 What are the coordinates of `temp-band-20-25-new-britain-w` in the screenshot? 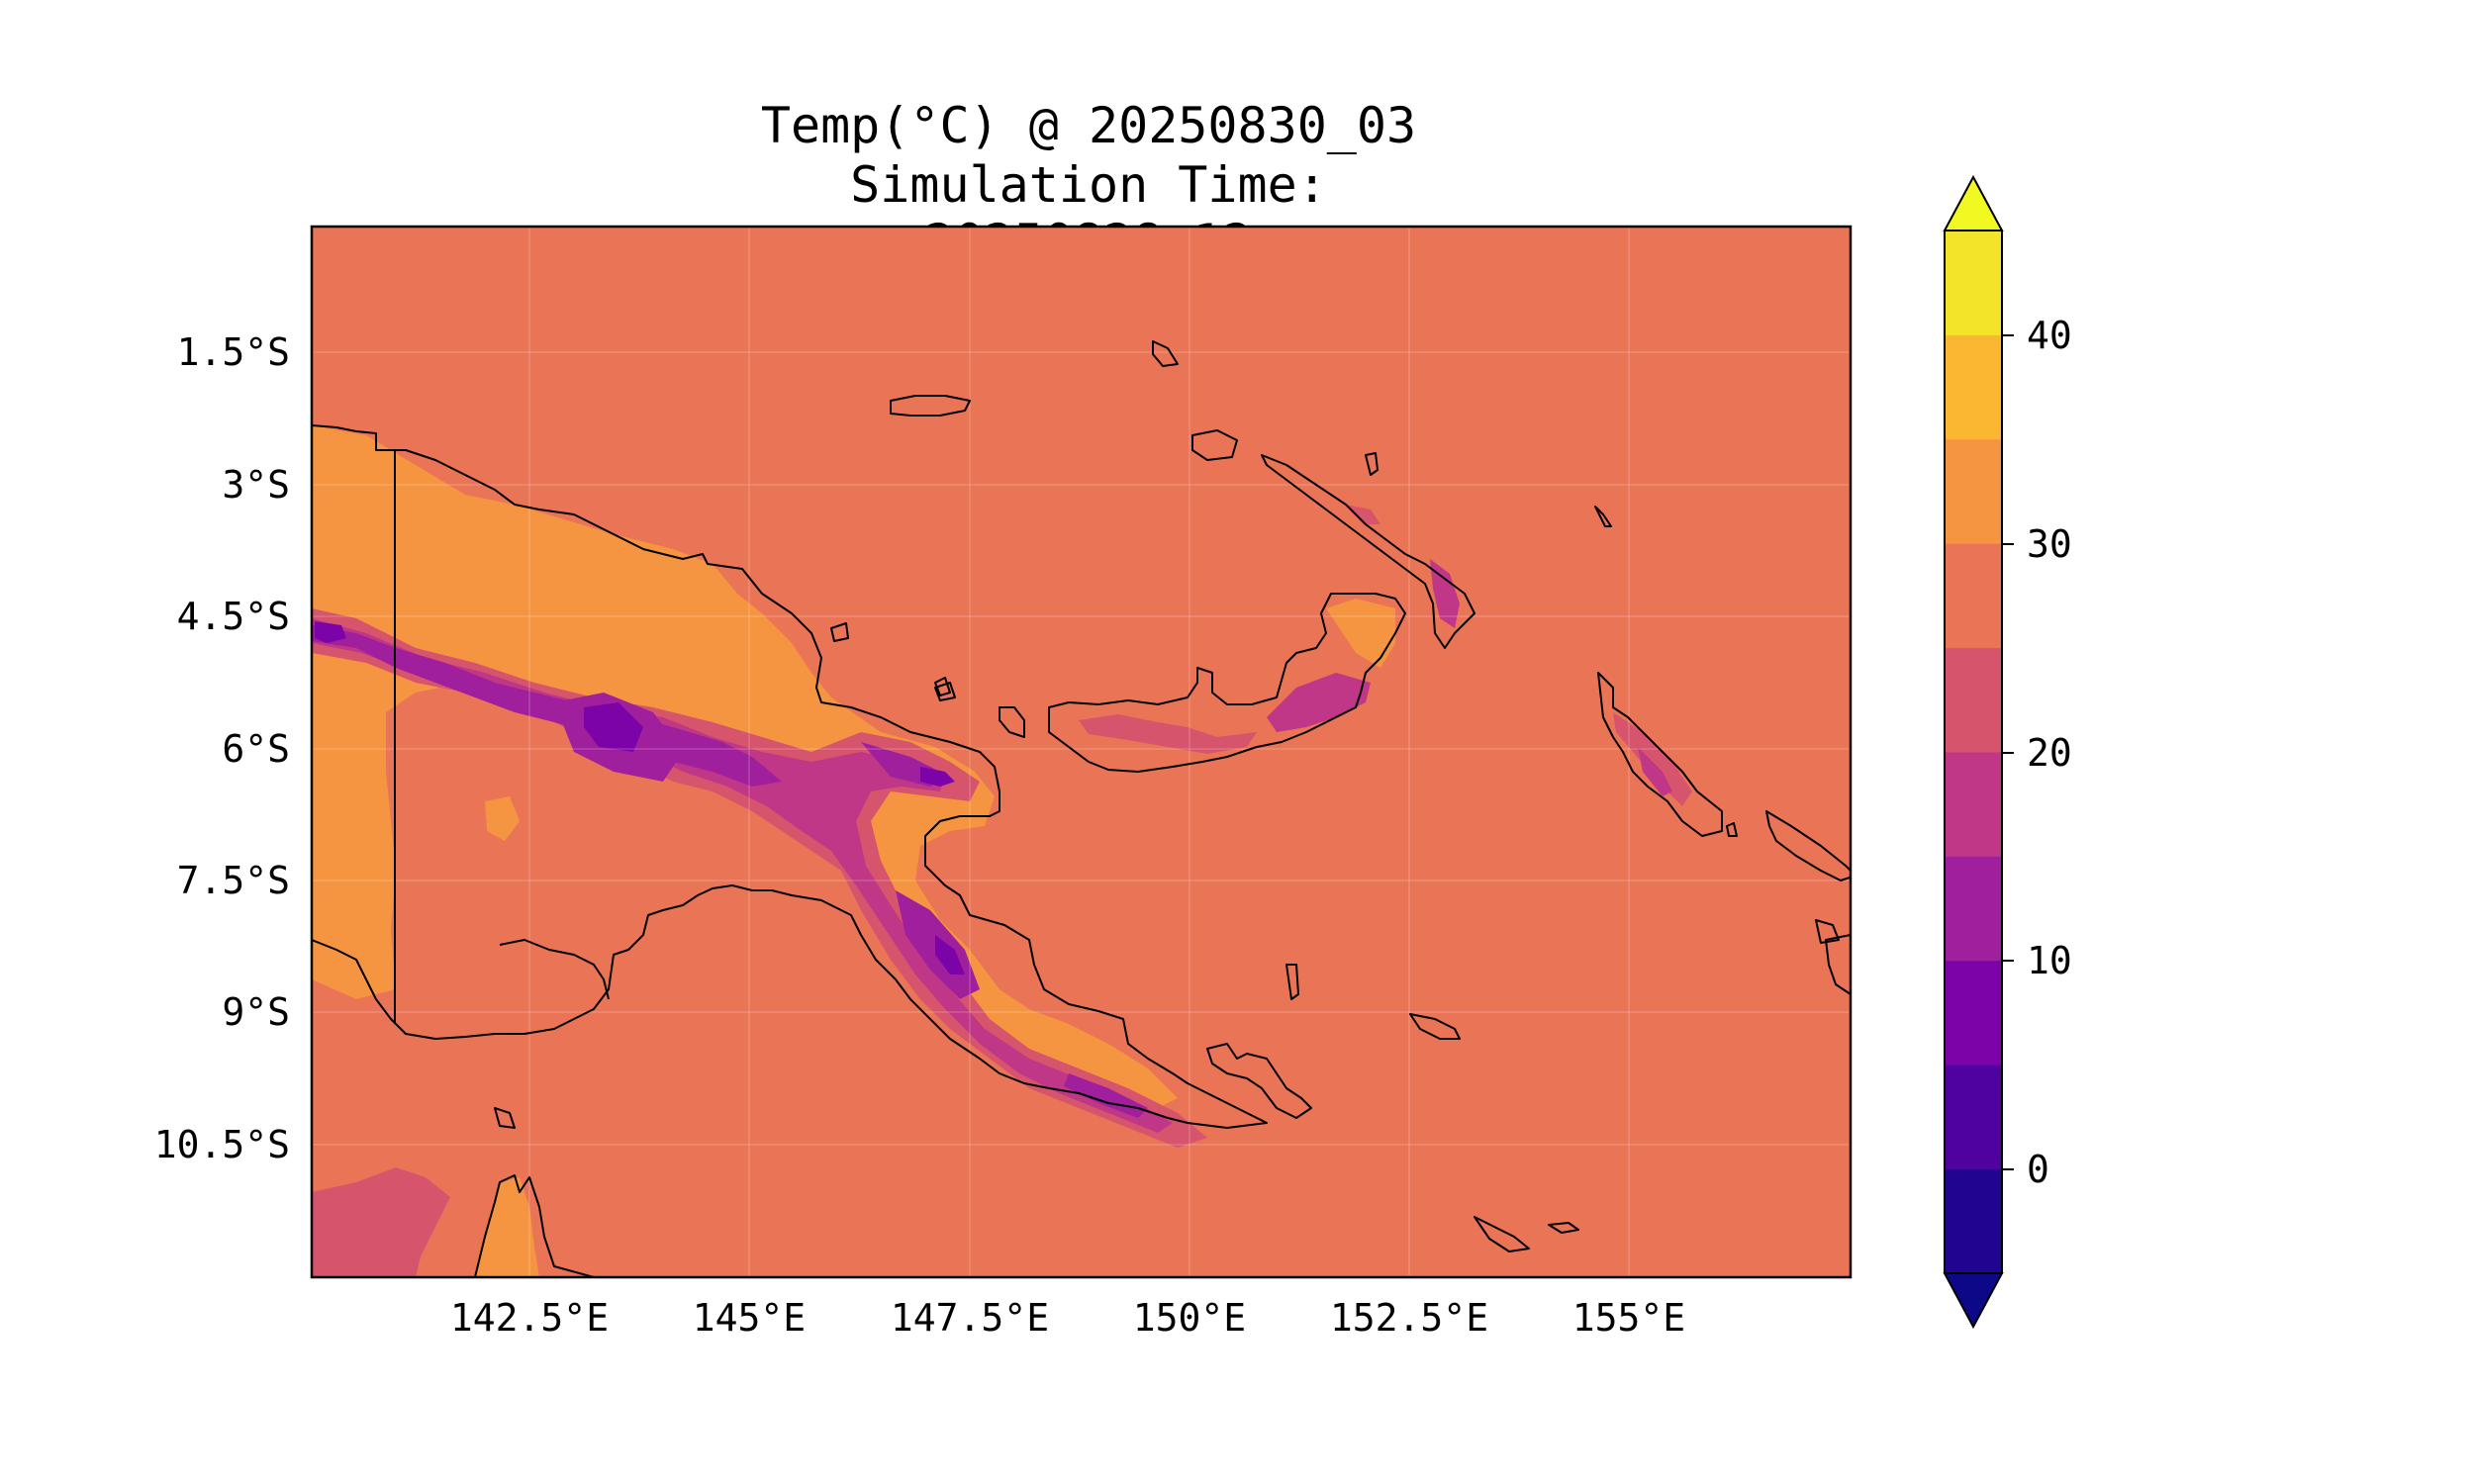 It's located at (1168, 734).